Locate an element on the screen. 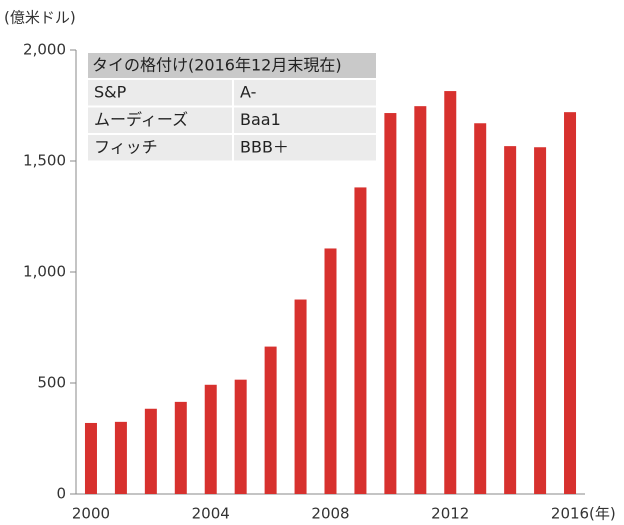 This screenshot has height=525, width=624. table-cell: S&P is located at coordinates (110, 92).